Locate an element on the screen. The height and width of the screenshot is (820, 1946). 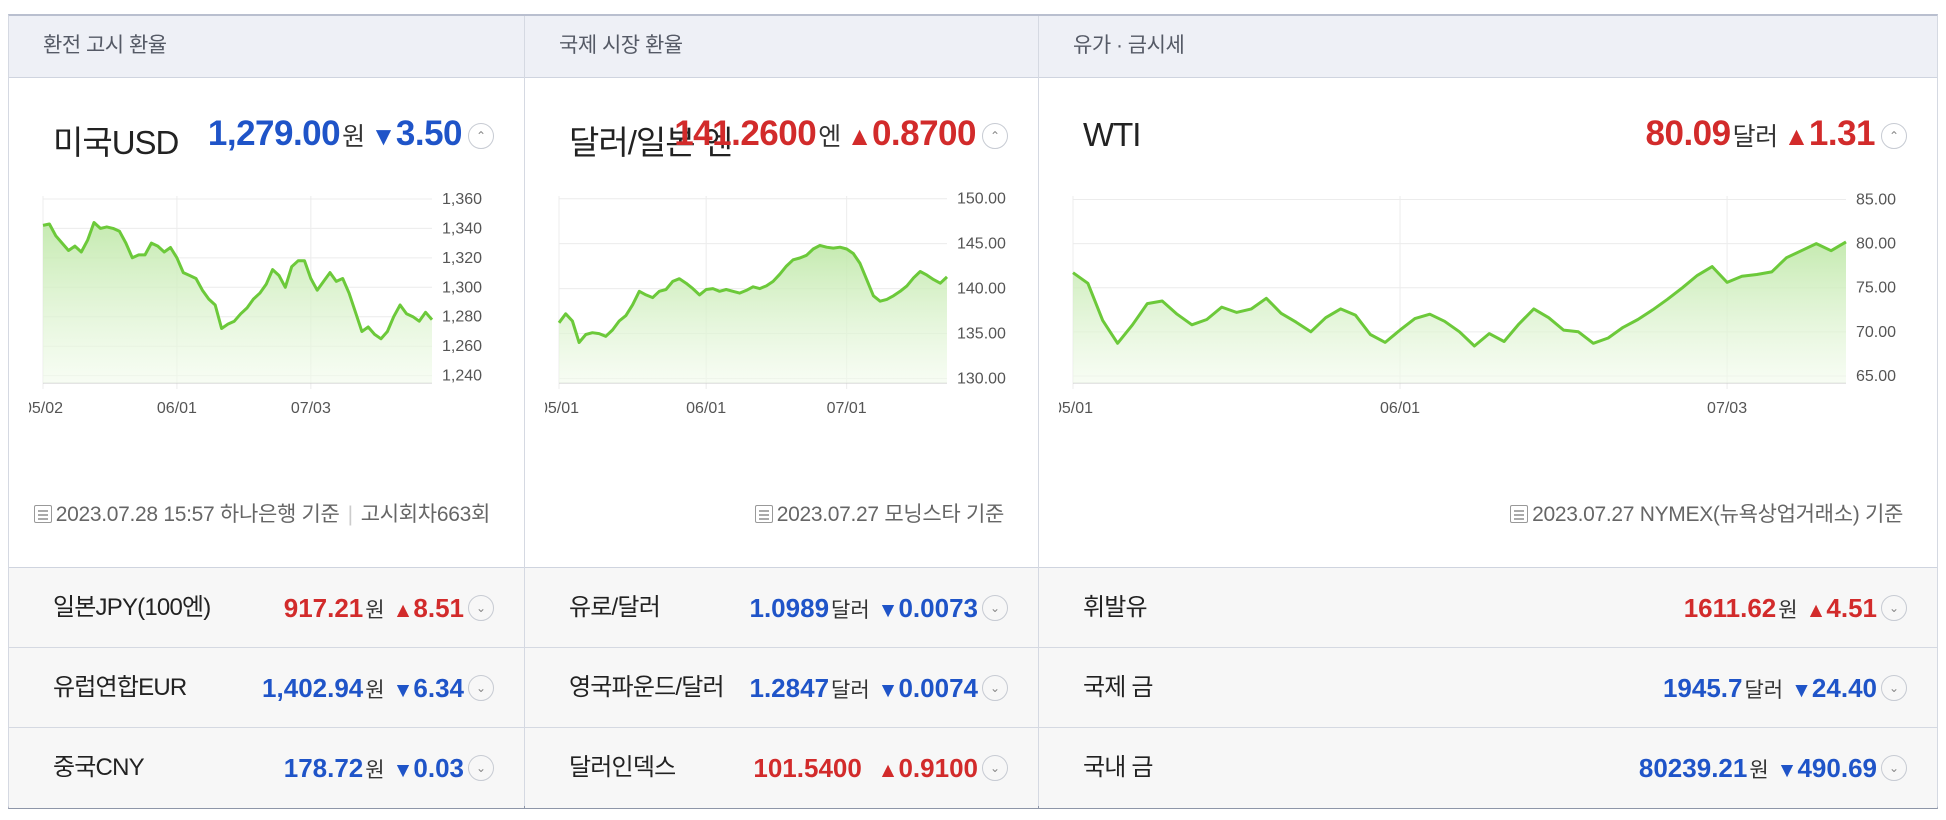
y-tick-label: 140.00 is located at coordinates (981, 289).